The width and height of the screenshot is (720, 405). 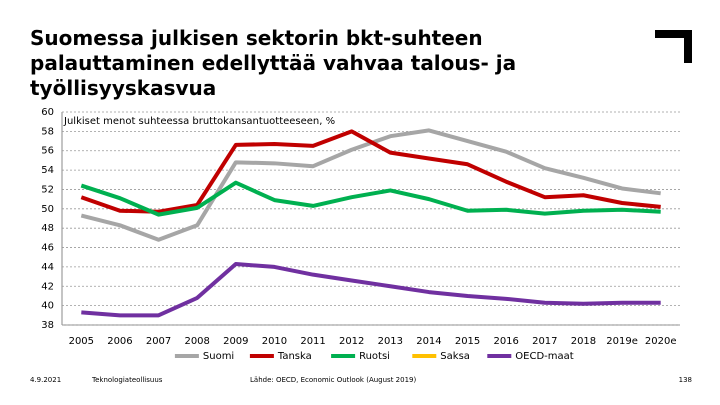 What do you see at coordinates (47, 112) in the screenshot?
I see `y-tick-label: 60` at bounding box center [47, 112].